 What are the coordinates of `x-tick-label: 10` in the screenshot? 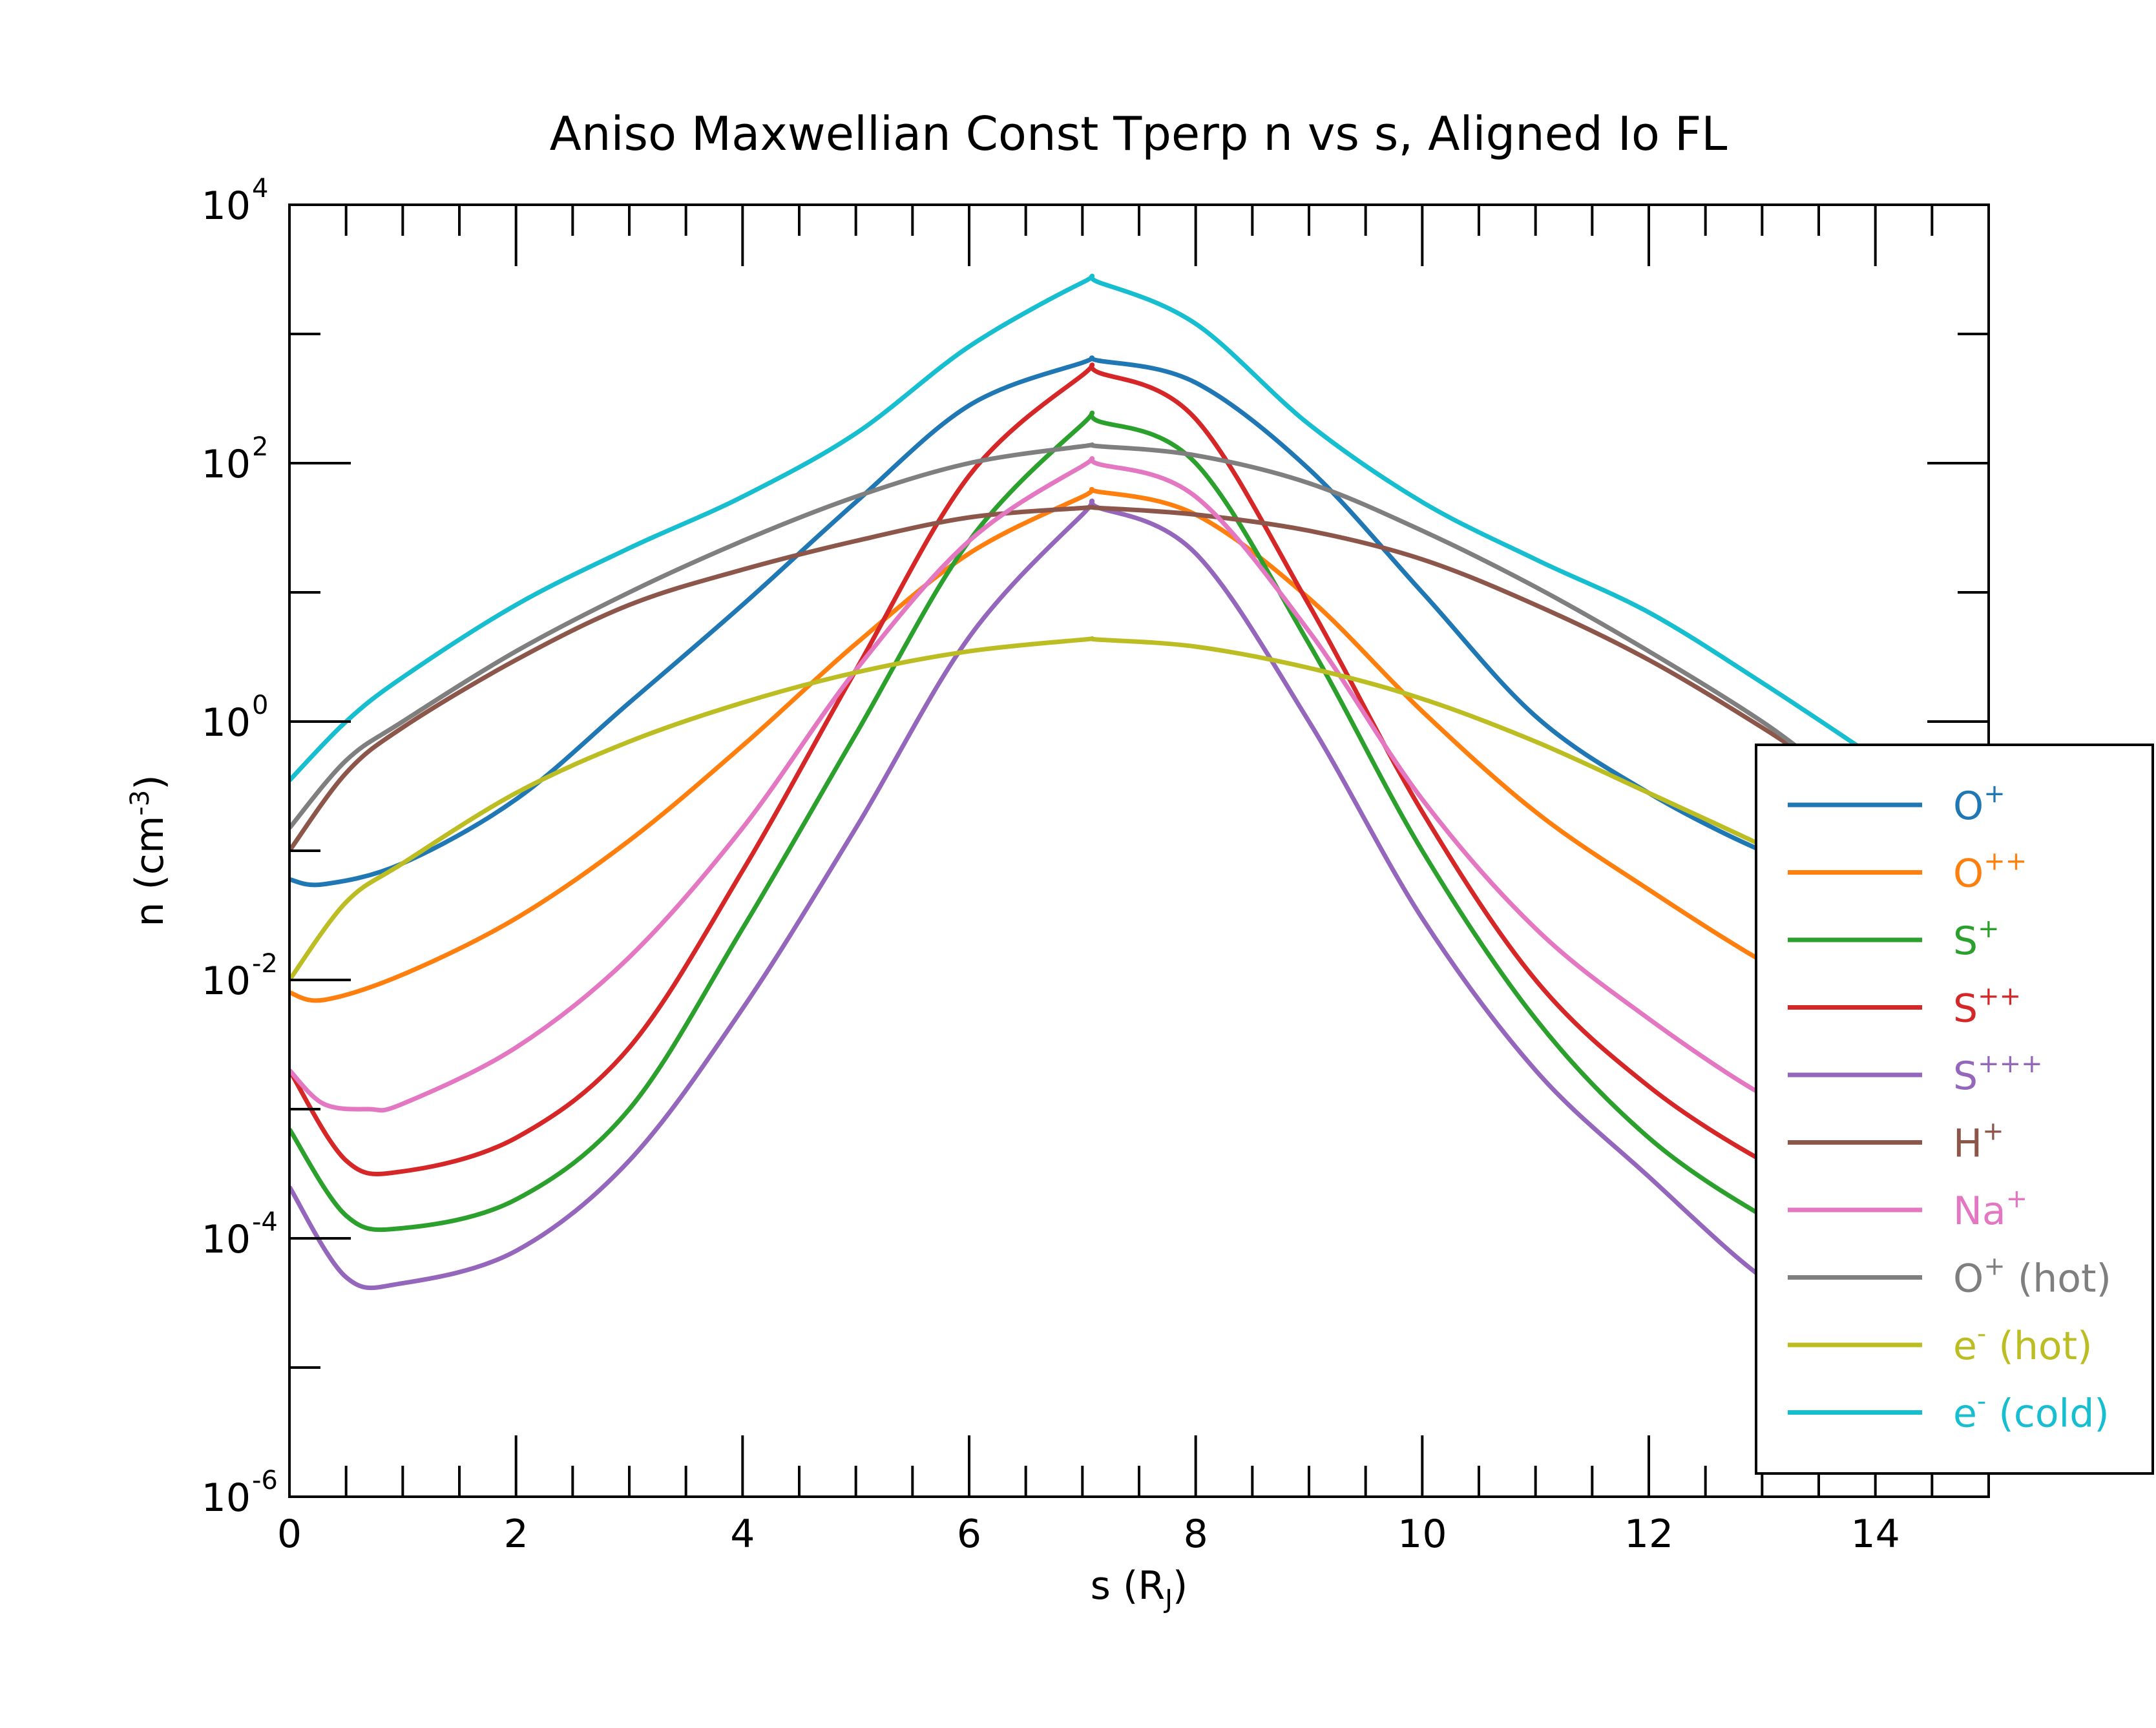 It's located at (1422, 1534).